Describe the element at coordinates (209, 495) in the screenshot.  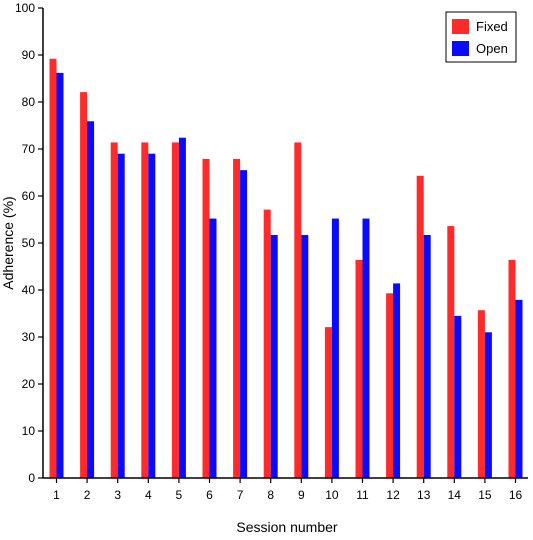
I see `x-tick-label: 6` at that location.